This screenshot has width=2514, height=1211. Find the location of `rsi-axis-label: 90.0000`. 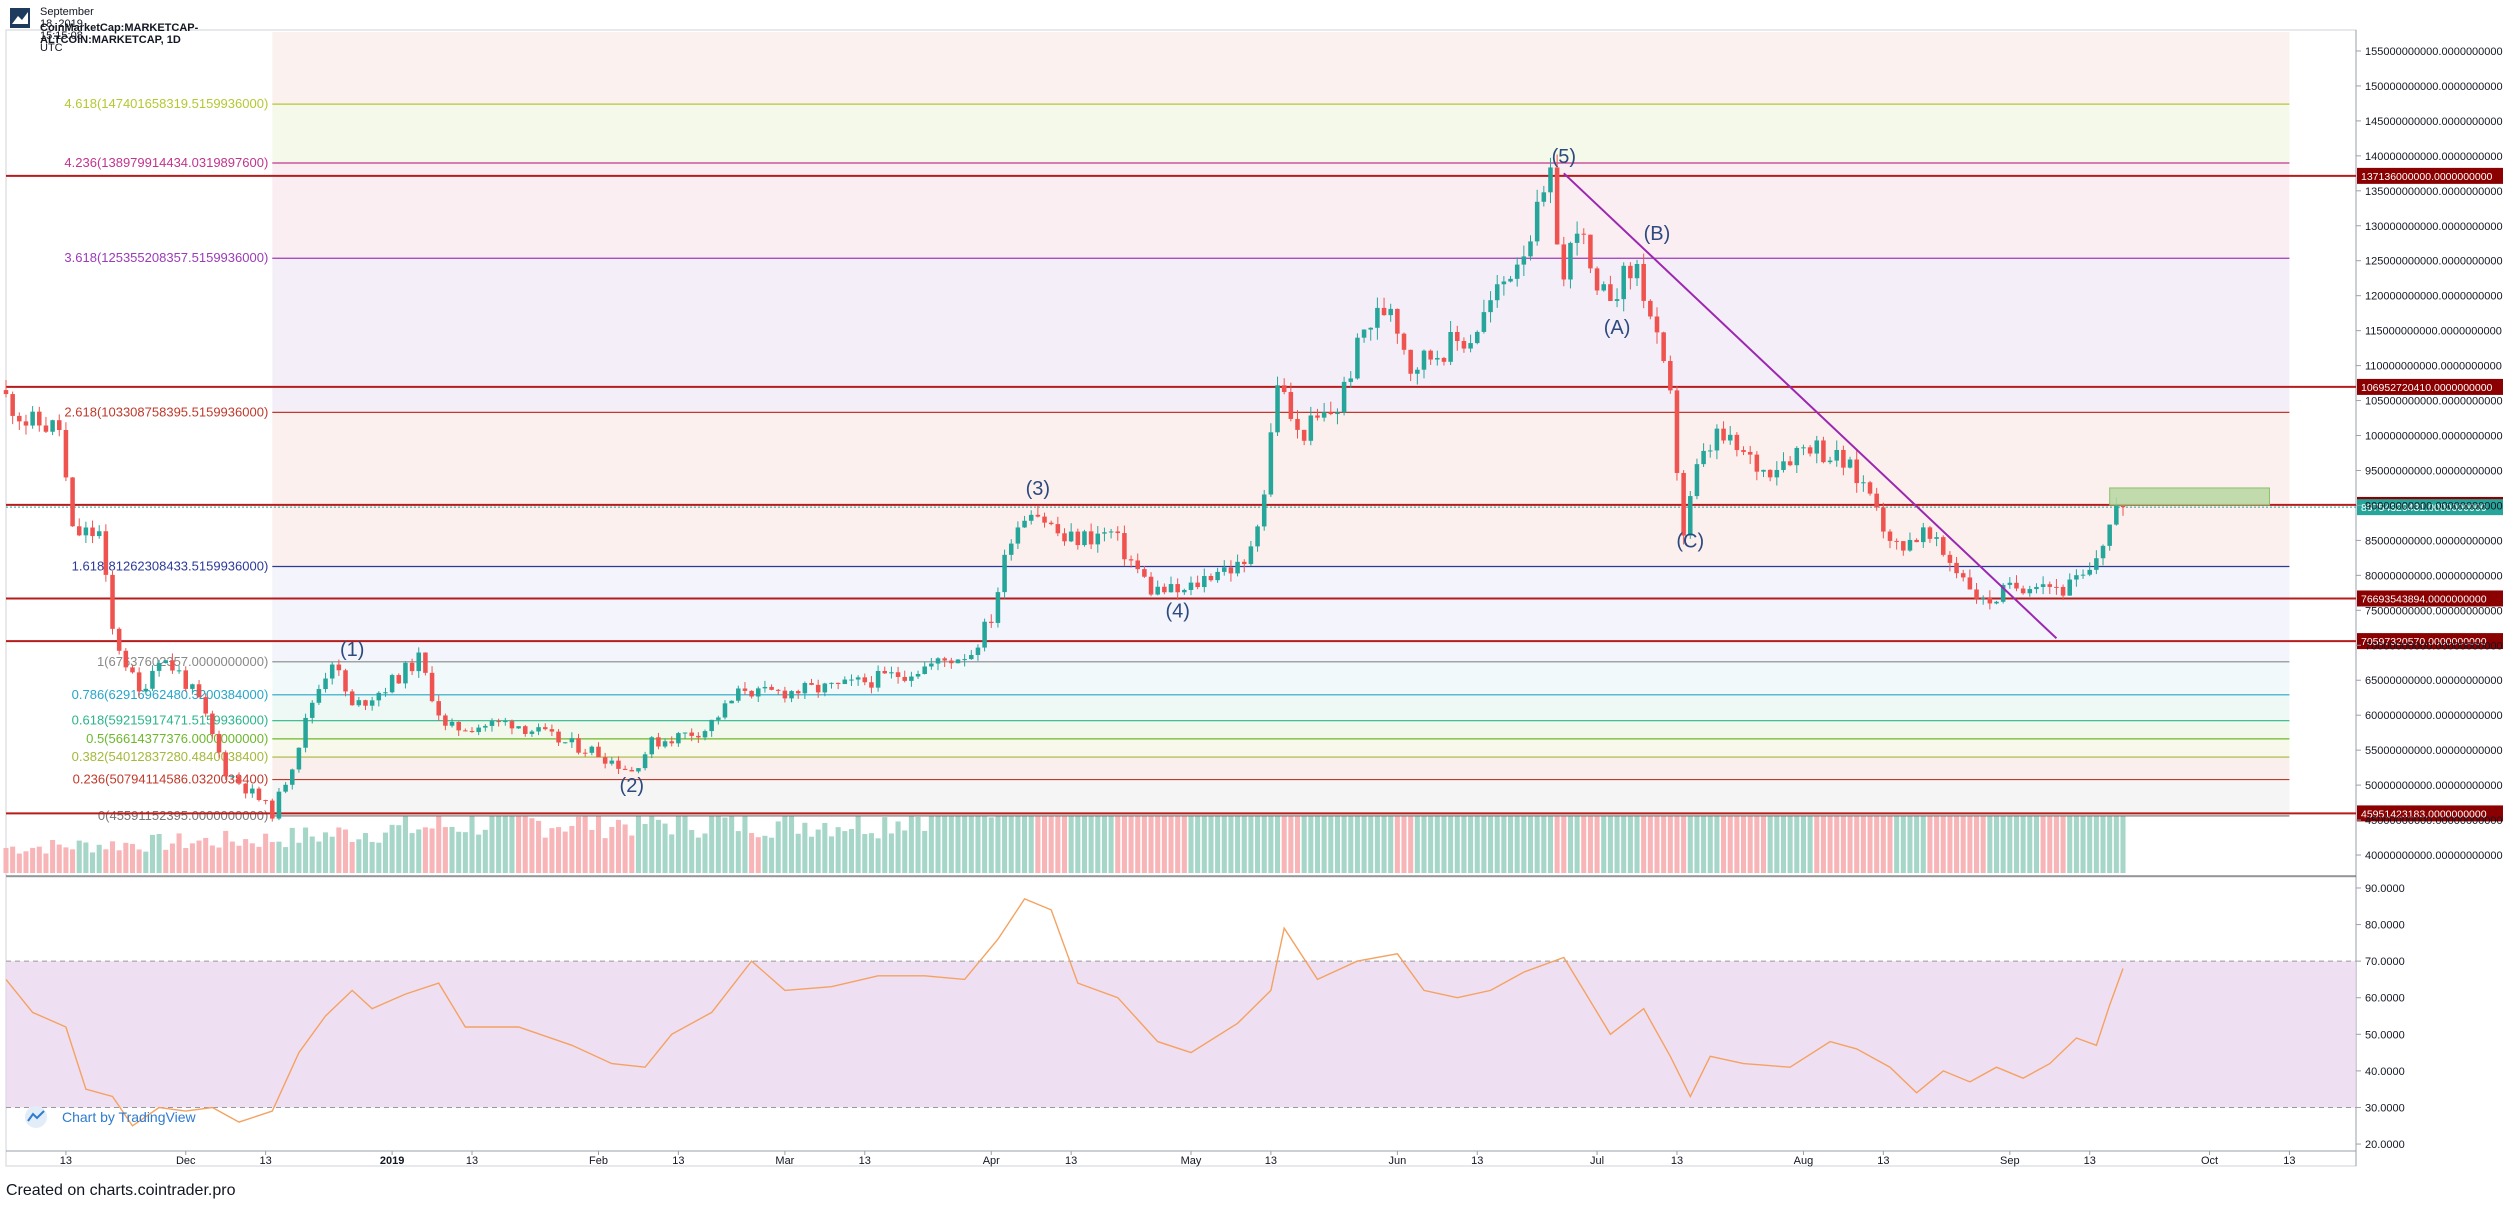

rsi-axis-label: 90.0000 is located at coordinates (2385, 889).